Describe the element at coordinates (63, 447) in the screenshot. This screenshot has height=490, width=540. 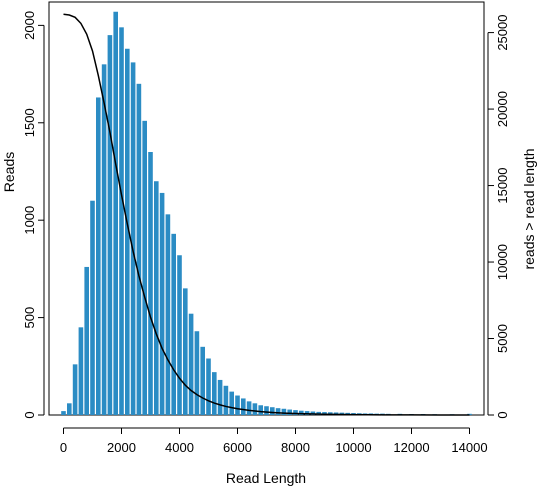
I see `x-tick-label: 0` at that location.